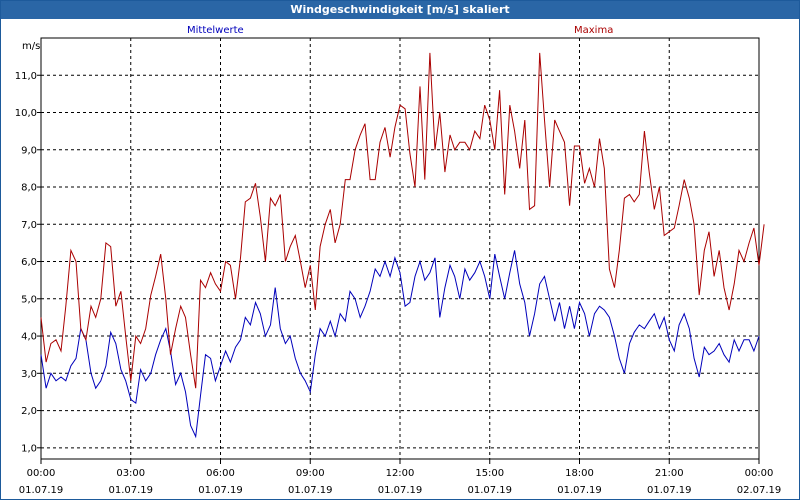 The width and height of the screenshot is (800, 501). What do you see at coordinates (29, 337) in the screenshot?
I see `y-tick-label: 4,0` at bounding box center [29, 337].